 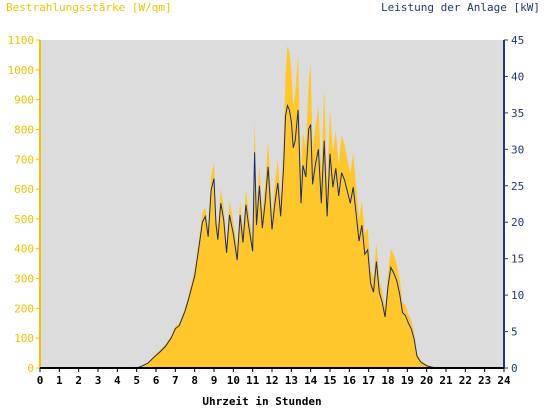 I want to click on x-tick-label: 24, so click(x=504, y=380).